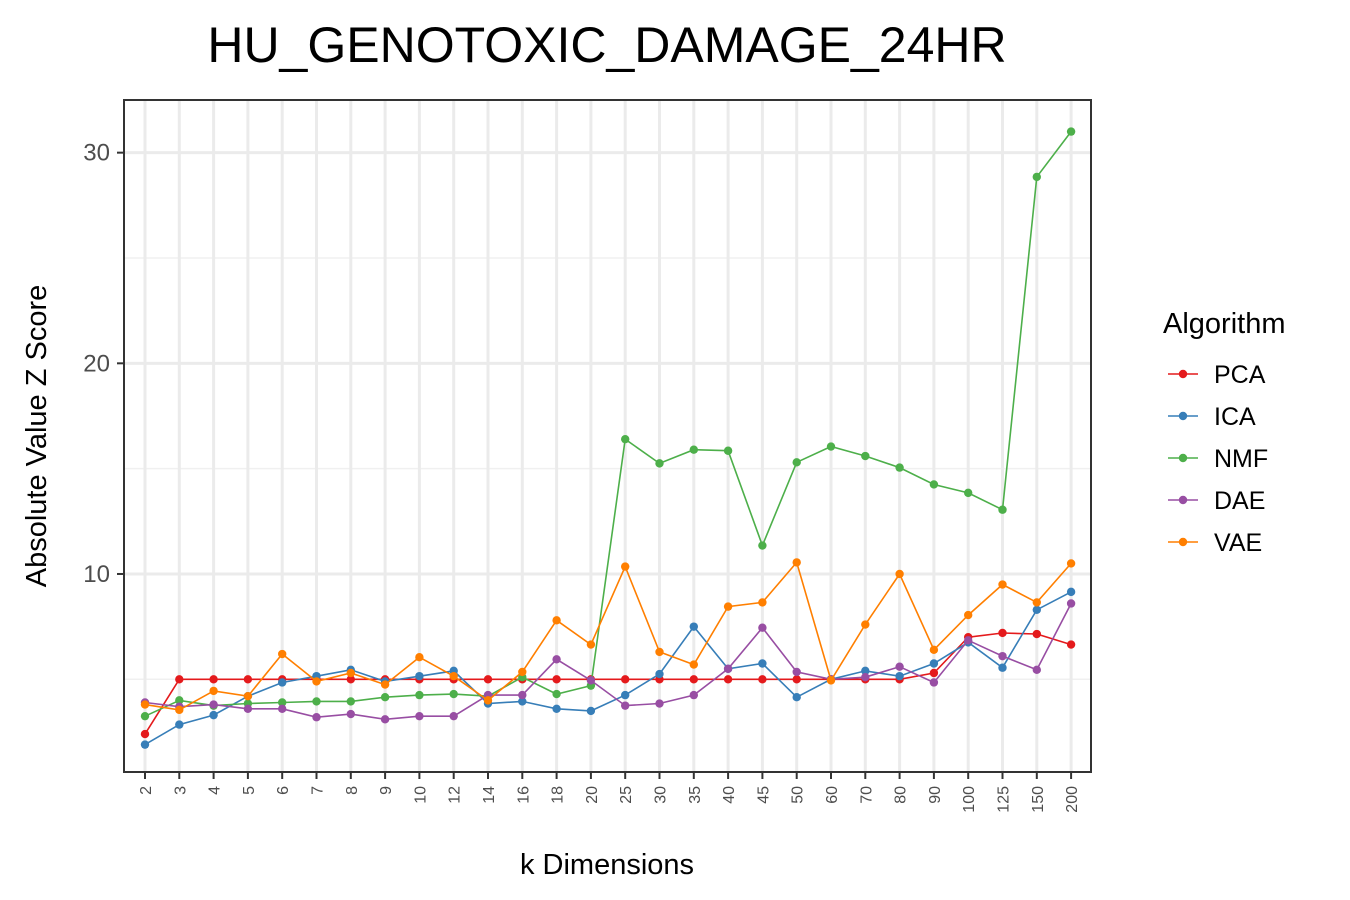 The image size is (1350, 900). I want to click on series-line-vae, so click(608, 635).